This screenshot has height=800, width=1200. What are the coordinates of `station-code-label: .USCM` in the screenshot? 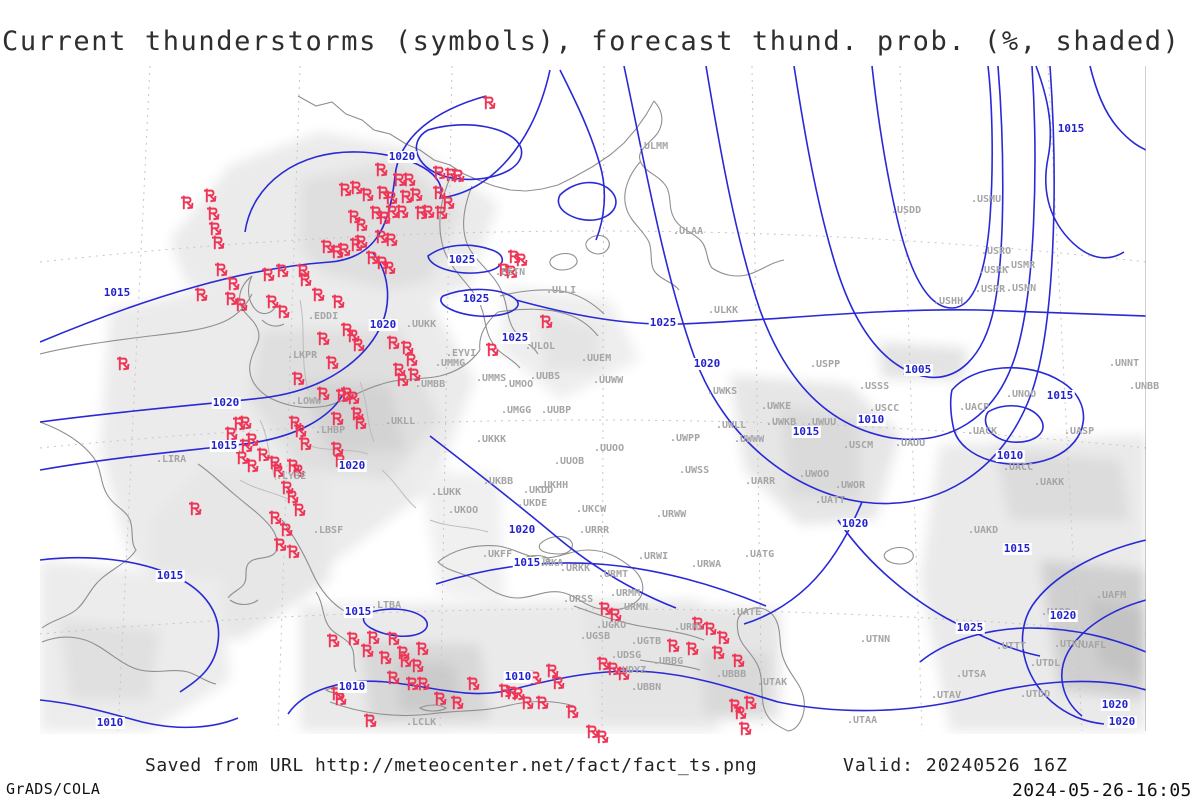 It's located at (858, 445).